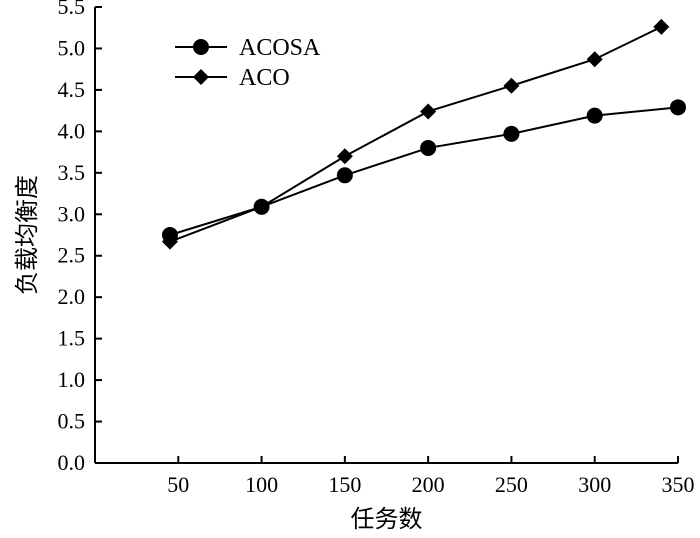 This screenshot has height=538, width=700. I want to click on legend-label-acosa: ACOSA, so click(280, 48).